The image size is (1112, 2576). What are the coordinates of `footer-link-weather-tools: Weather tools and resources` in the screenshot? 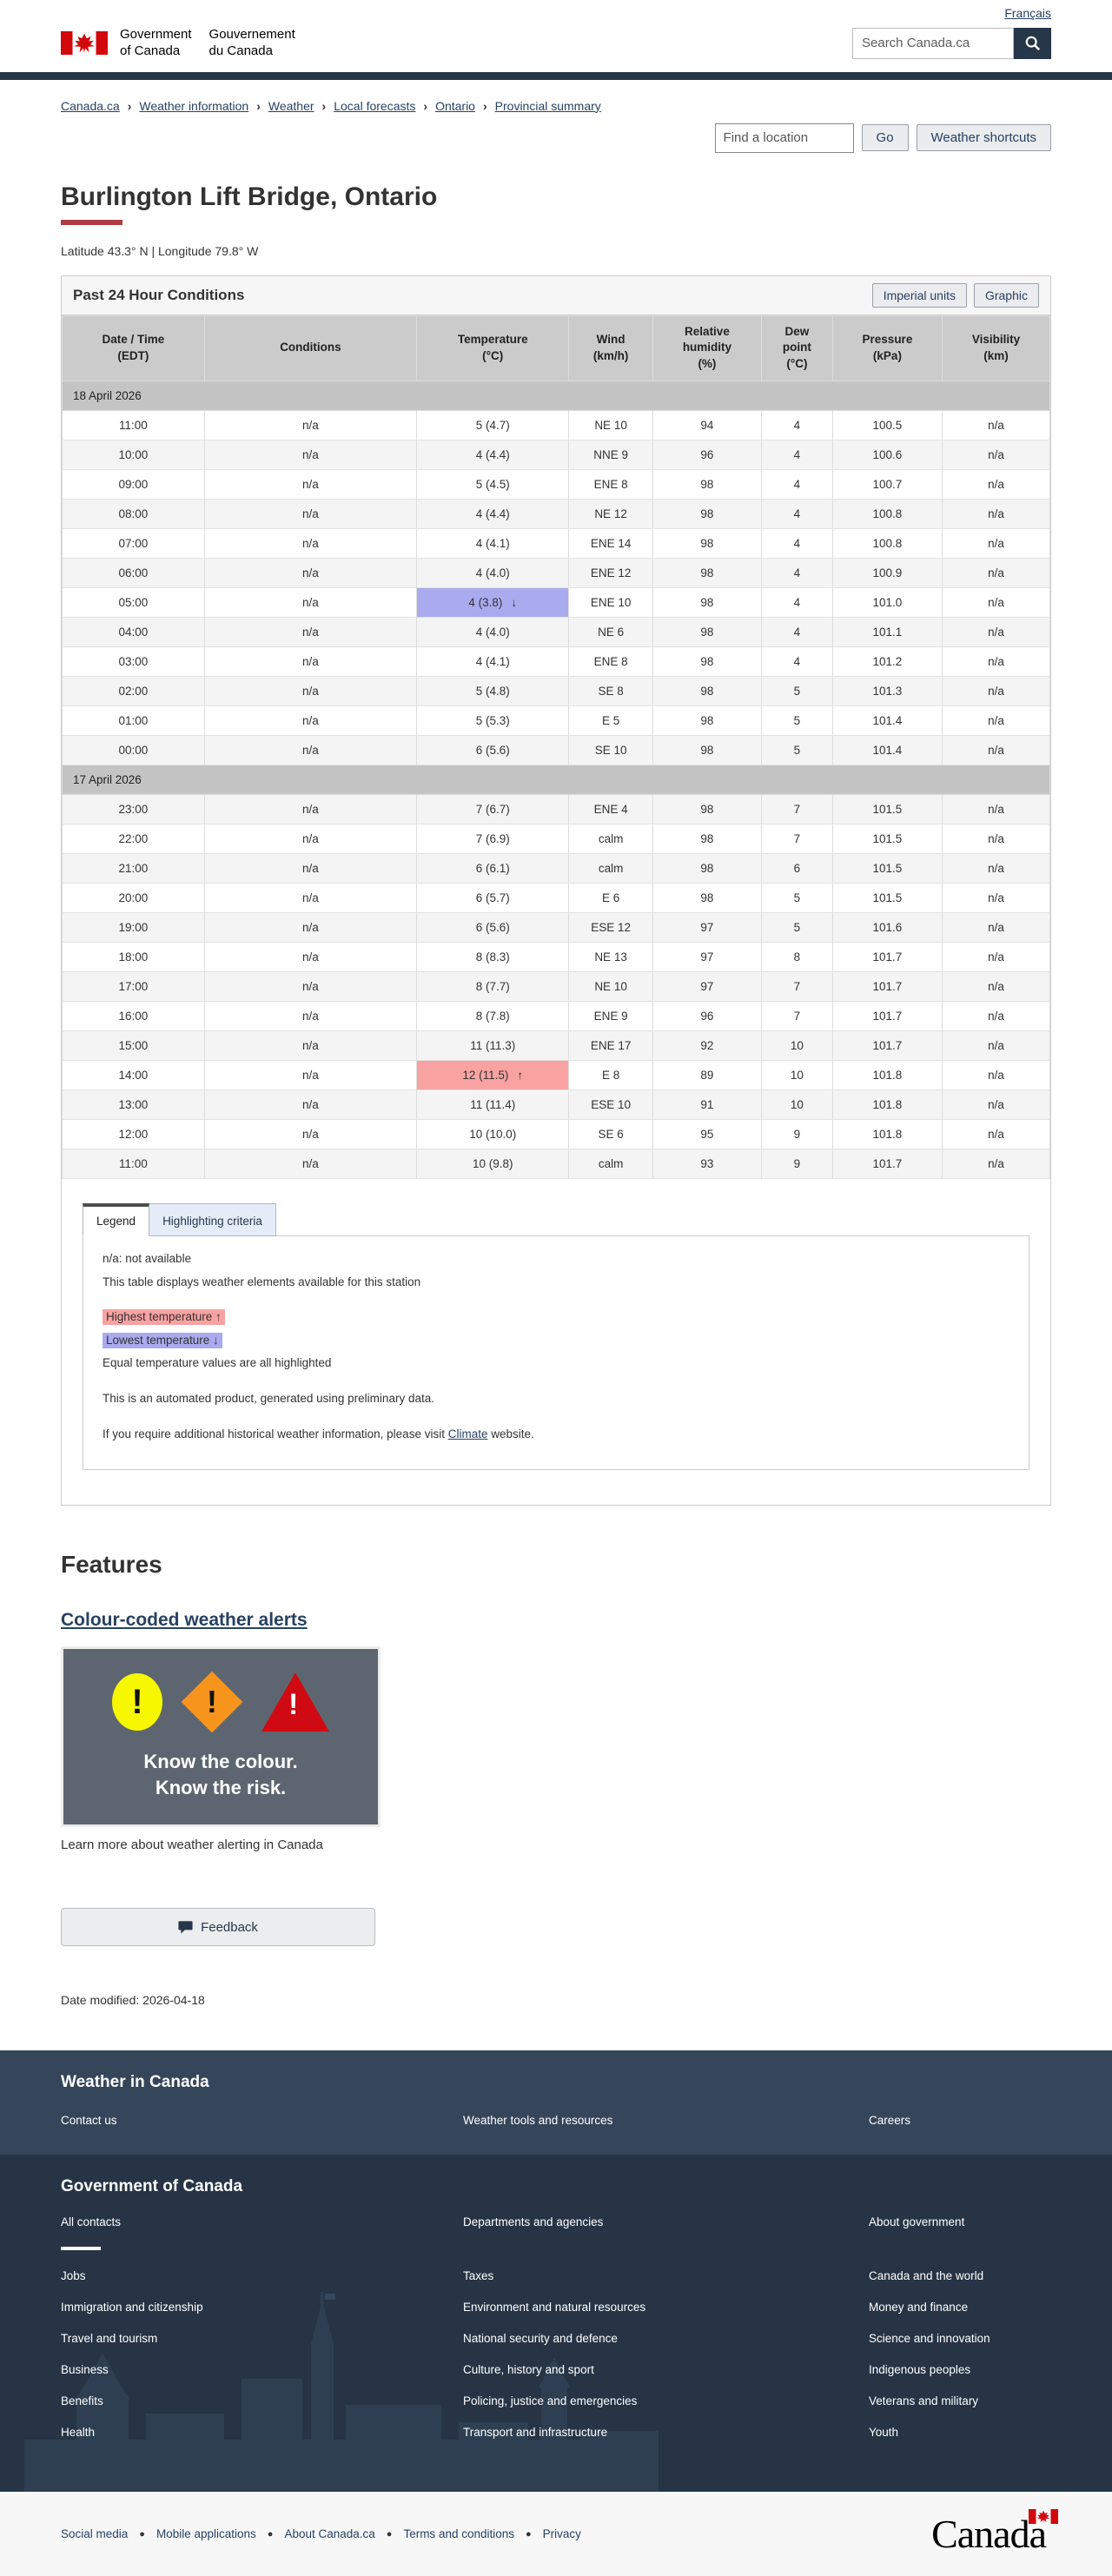 It's located at (538, 2121).